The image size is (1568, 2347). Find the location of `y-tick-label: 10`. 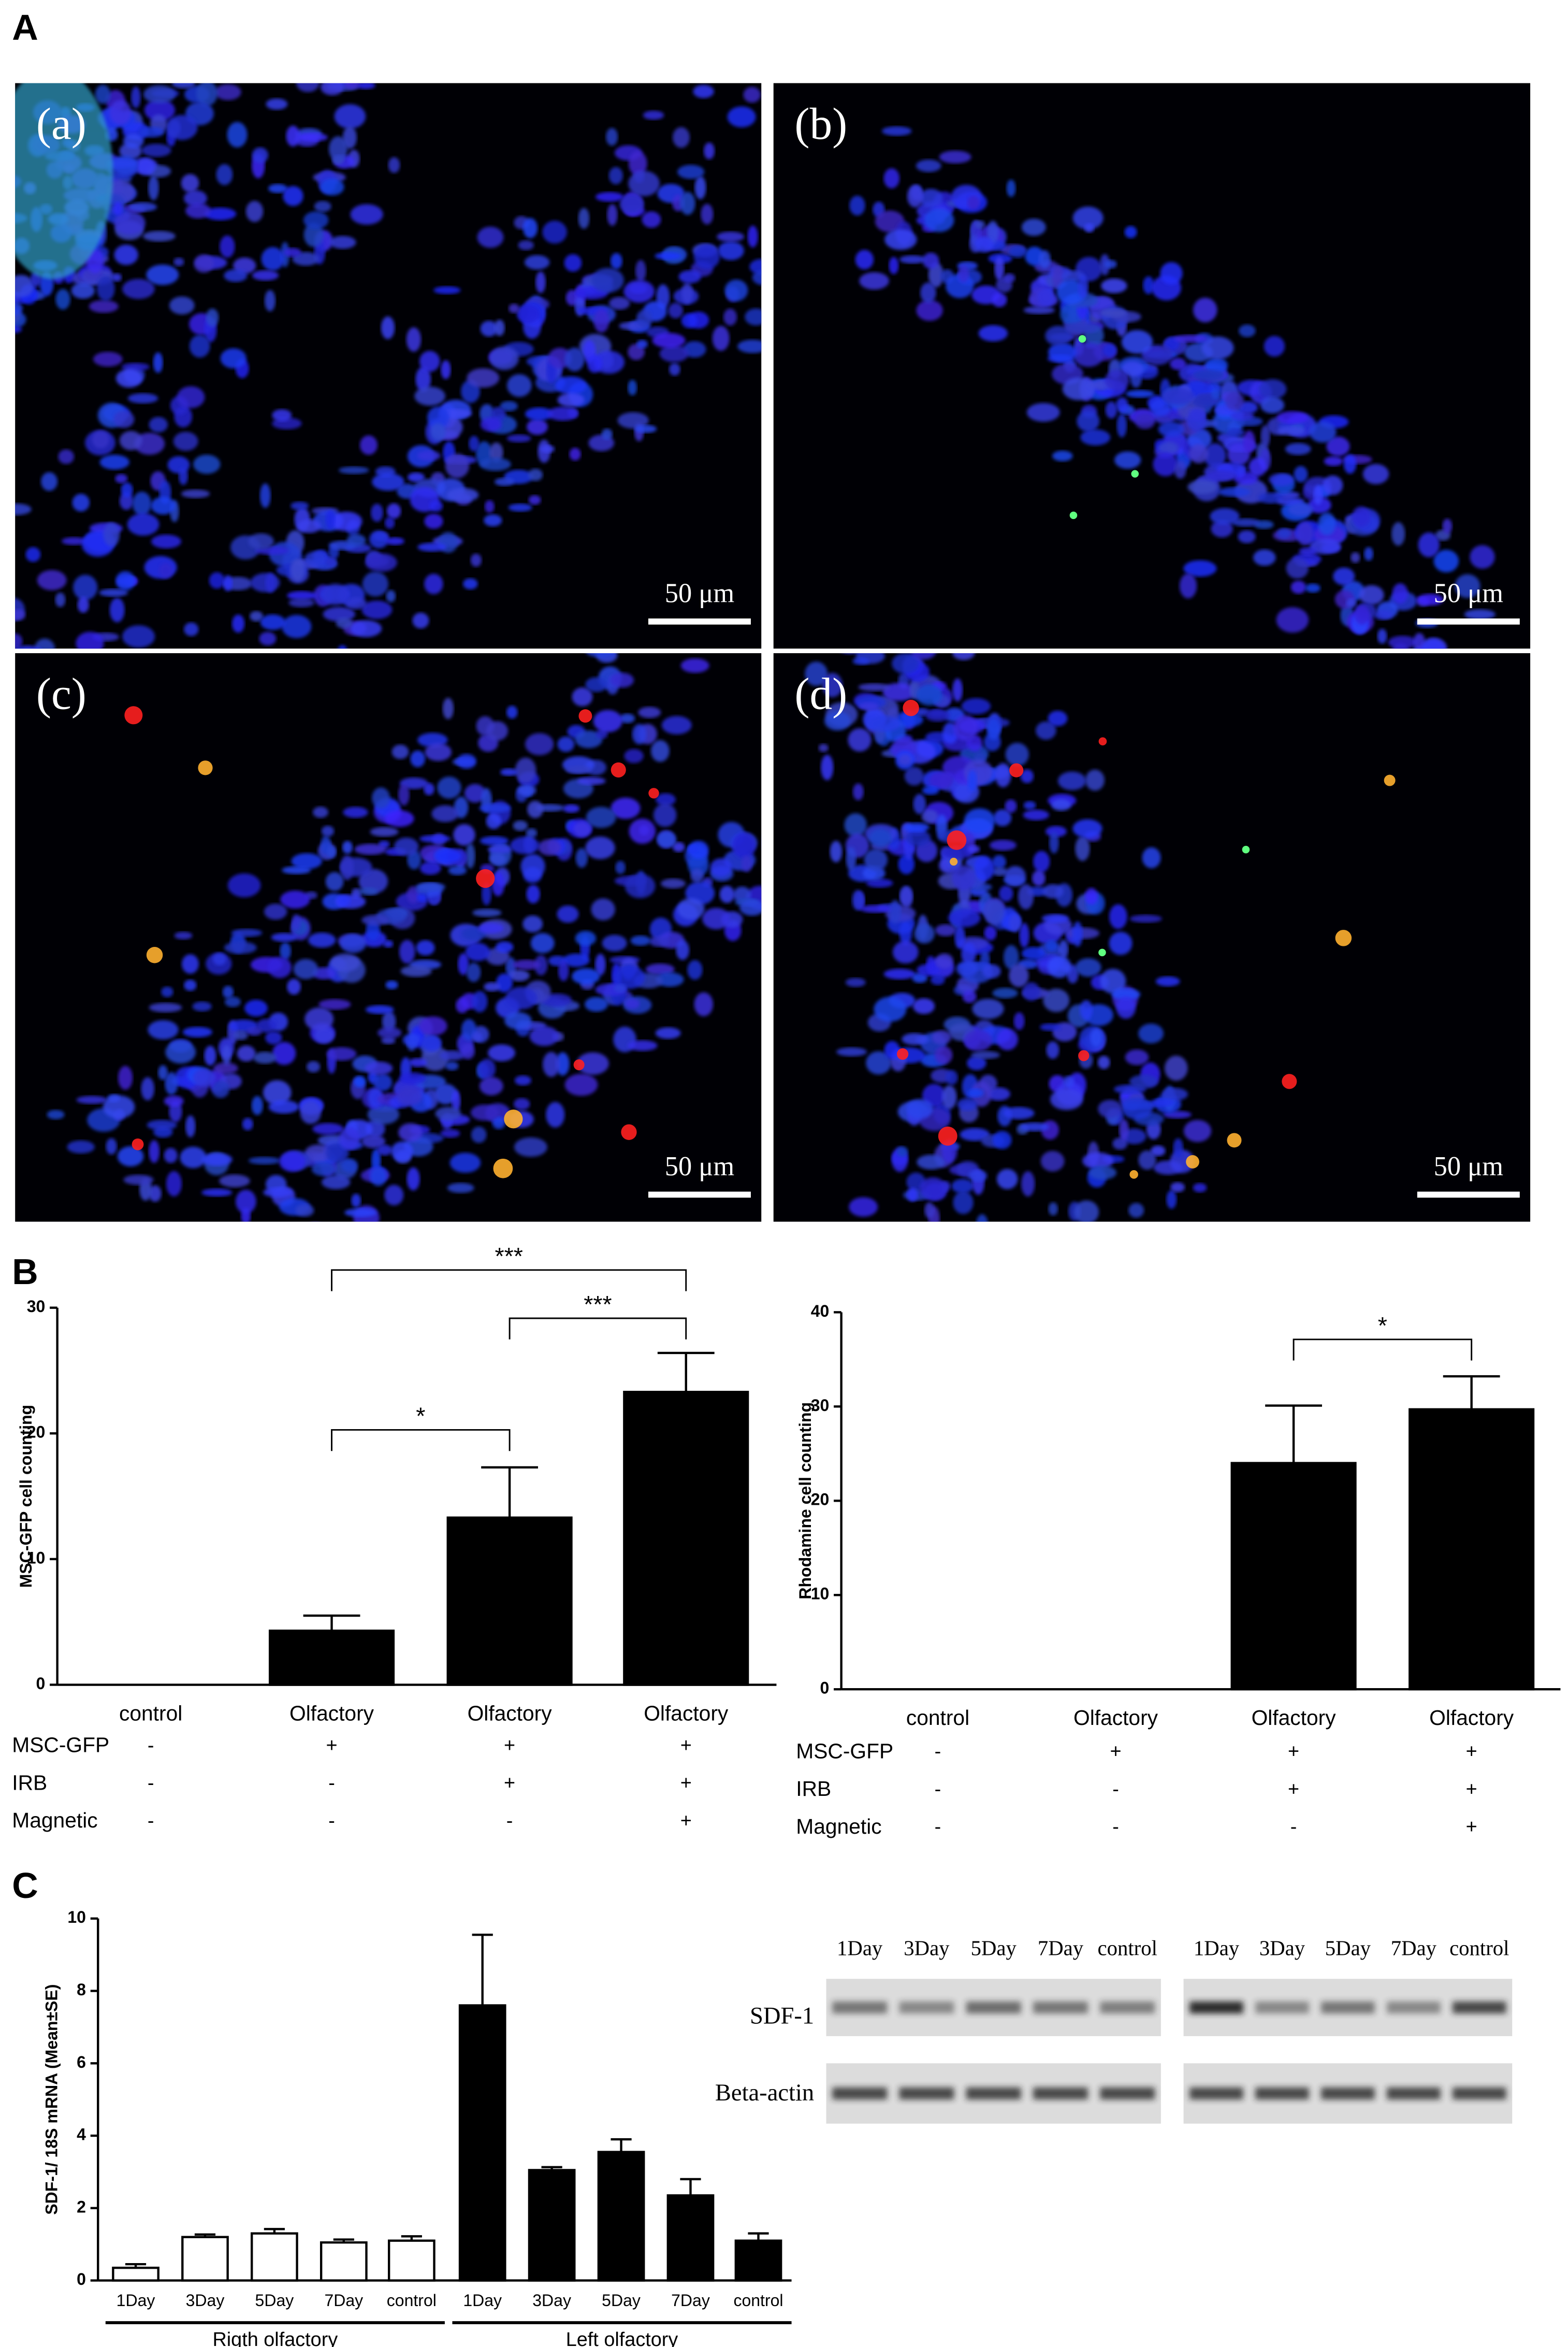

y-tick-label: 10 is located at coordinates (820, 1594).